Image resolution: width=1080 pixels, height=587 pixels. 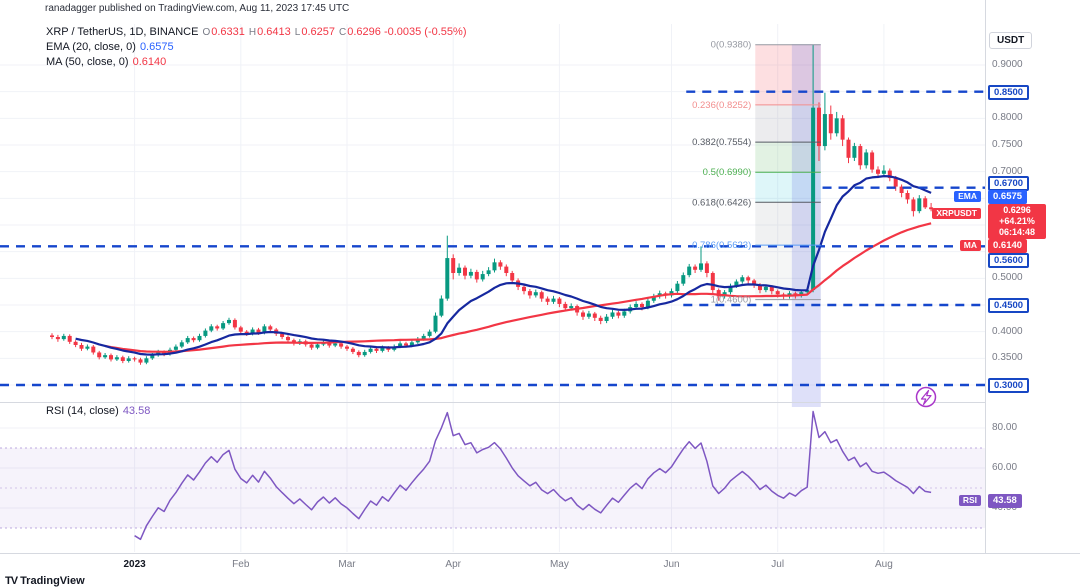 I want to click on rsi-legend-row: RSI (14, close) 43.58, so click(x=98, y=411).